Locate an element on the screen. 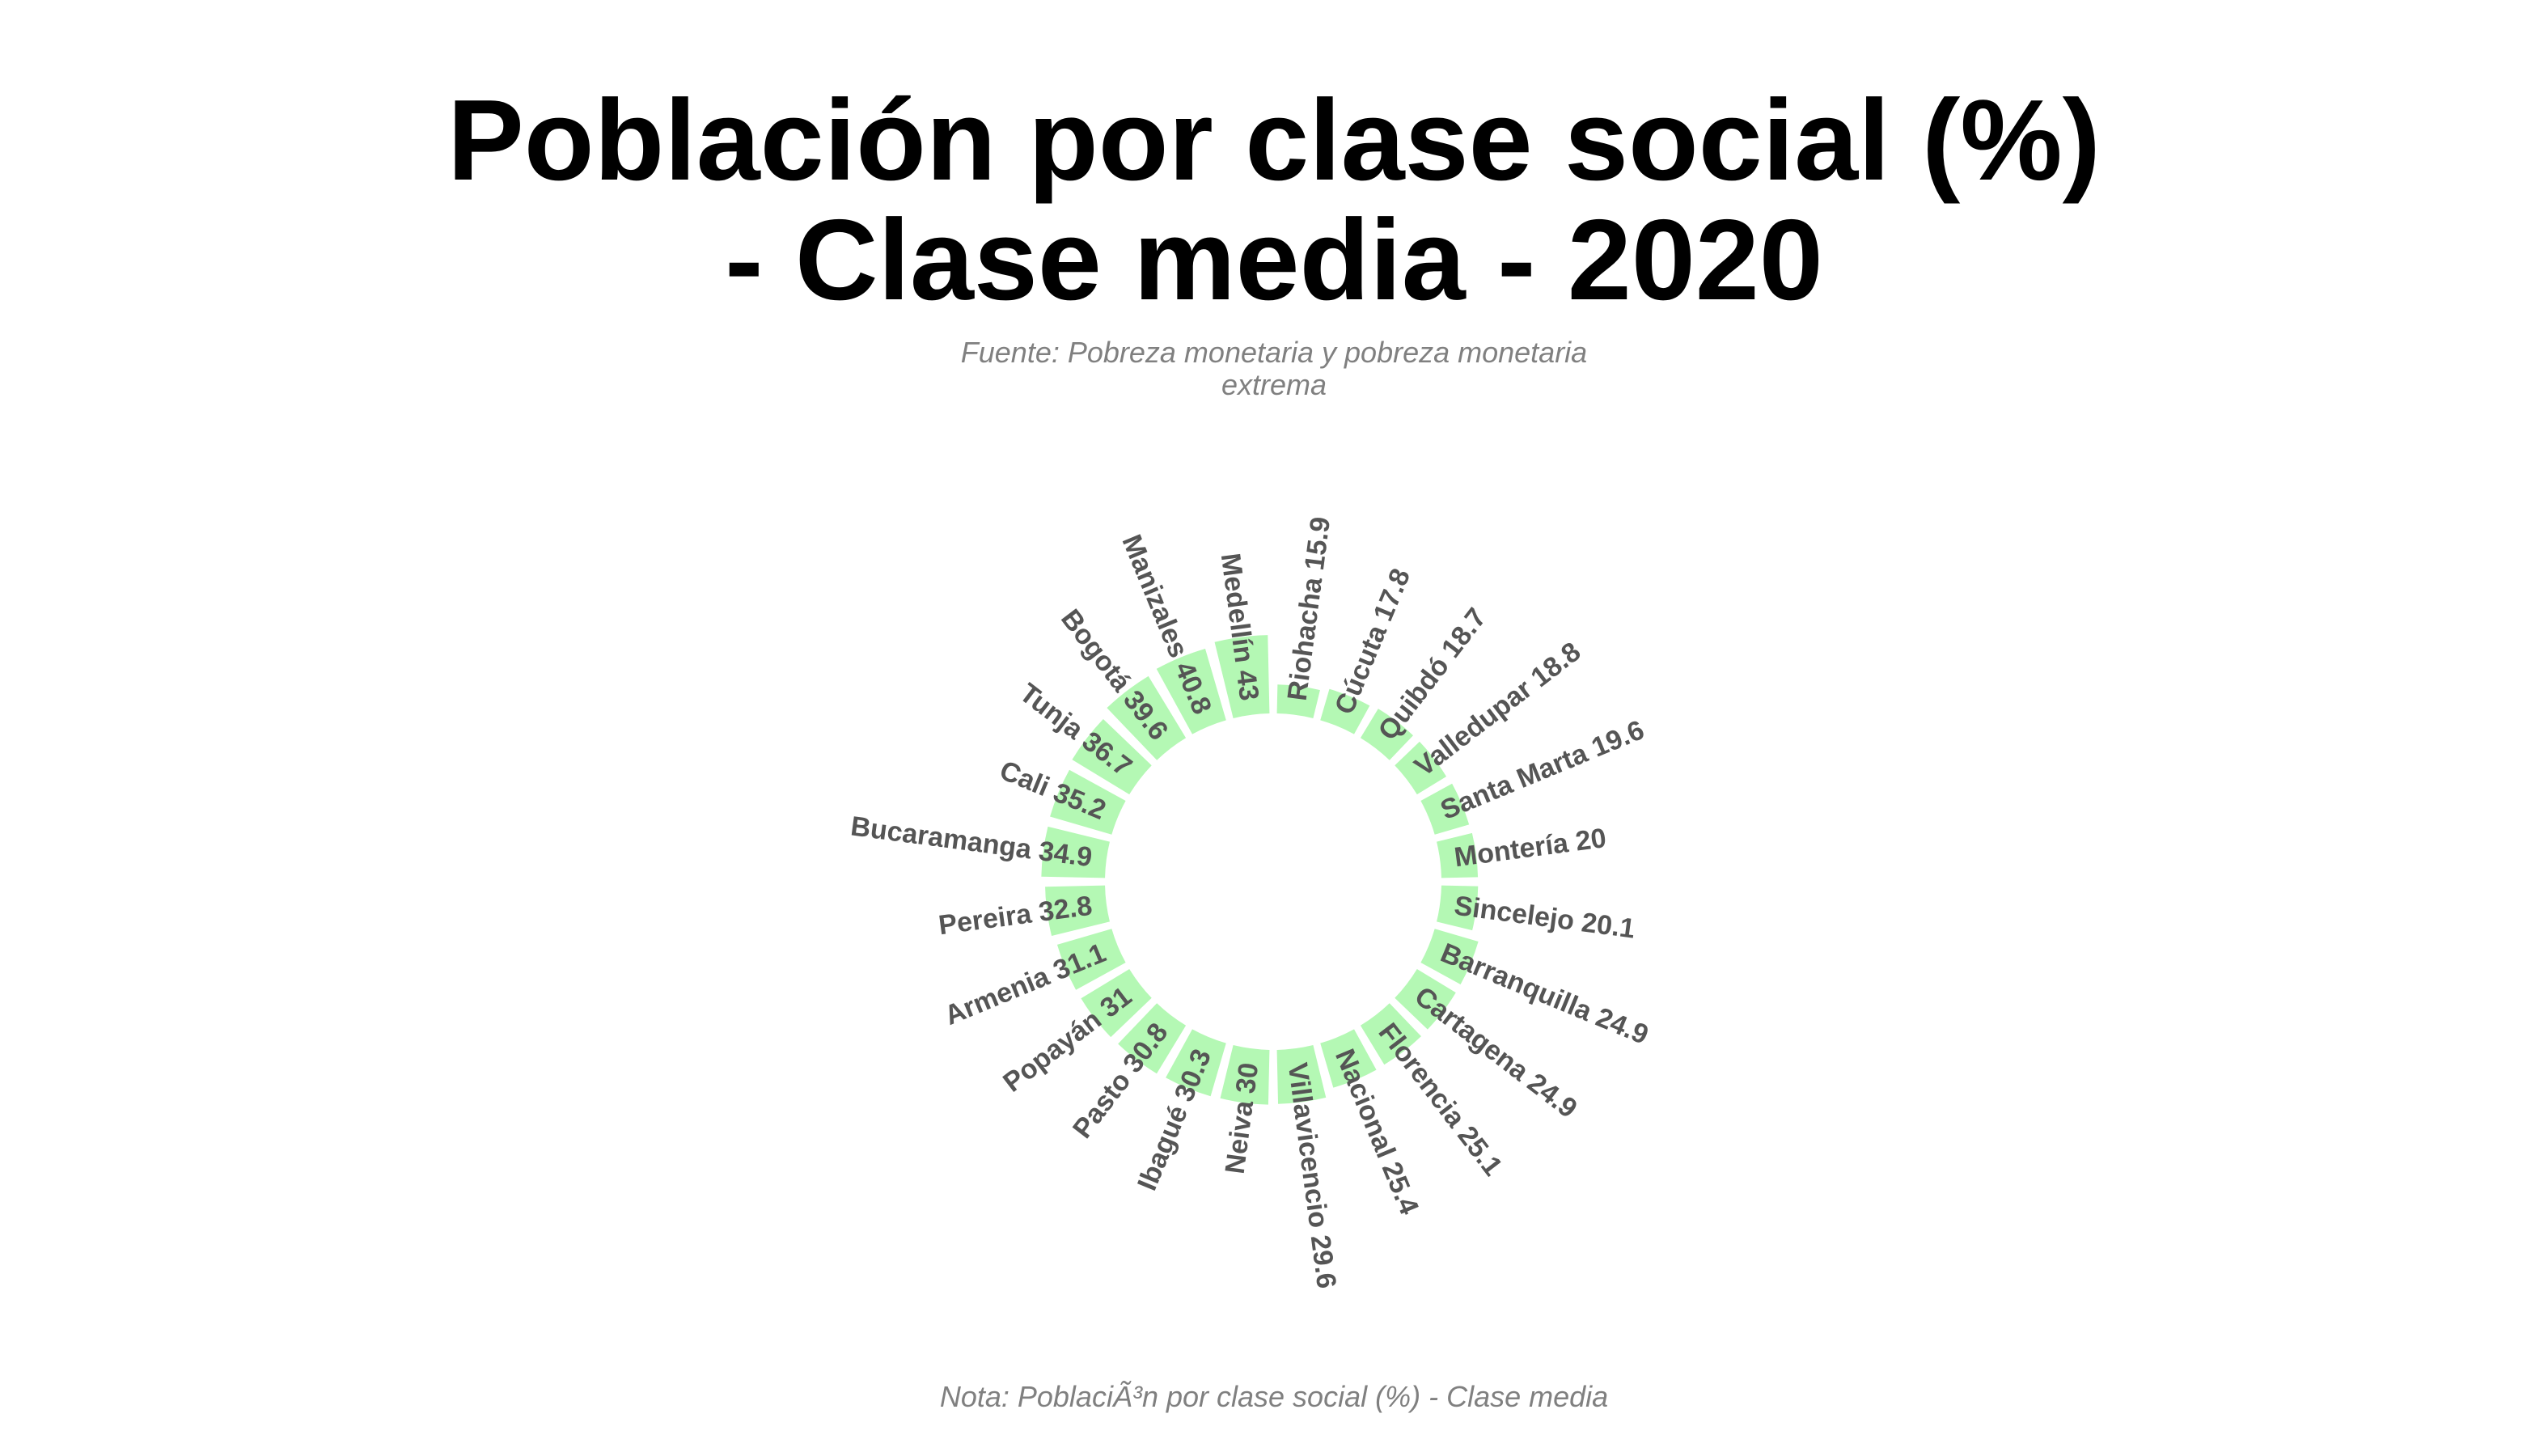  bar-ibagué is located at coordinates (1196, 1063).